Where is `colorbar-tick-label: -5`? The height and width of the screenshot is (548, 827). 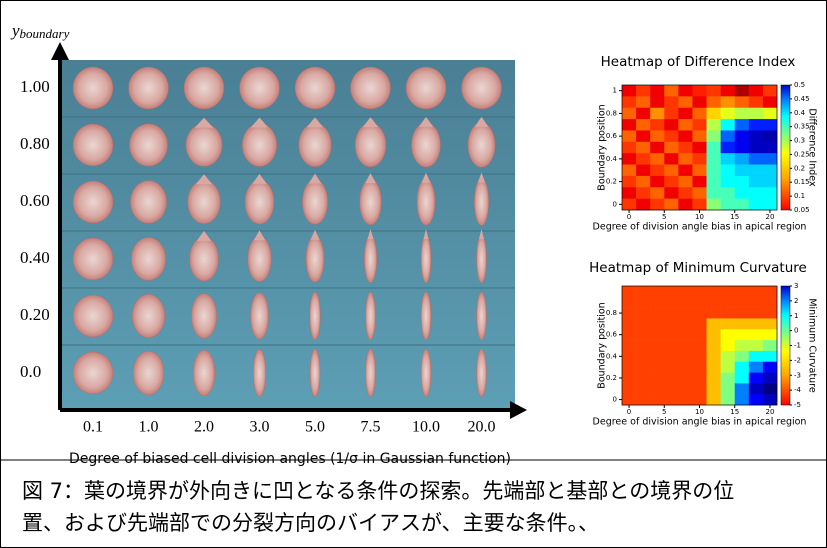 colorbar-tick-label: -5 is located at coordinates (797, 405).